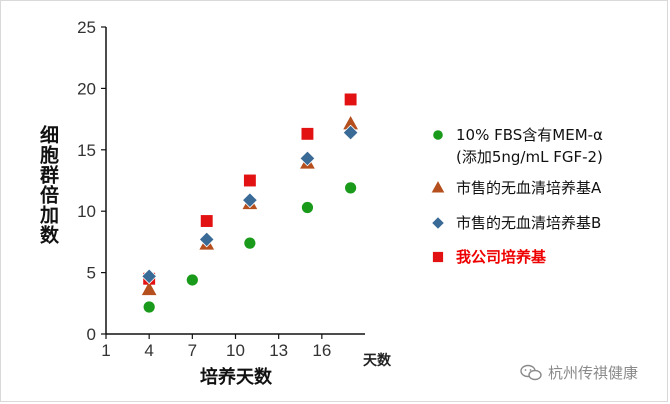  I want to click on series-diamond-points, so click(250, 204).